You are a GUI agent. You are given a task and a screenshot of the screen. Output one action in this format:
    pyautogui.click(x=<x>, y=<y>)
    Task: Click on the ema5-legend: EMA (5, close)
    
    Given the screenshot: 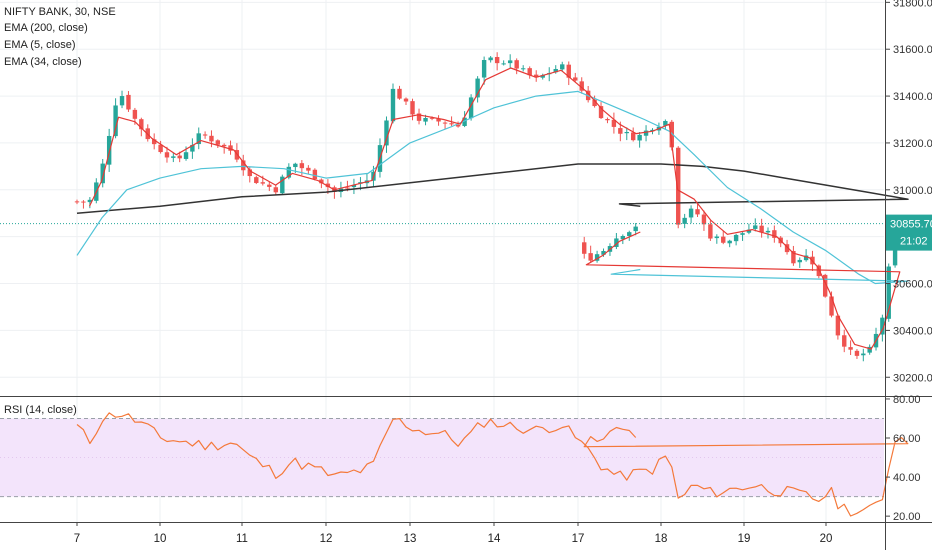 What is the action you would take?
    pyautogui.click(x=40, y=45)
    